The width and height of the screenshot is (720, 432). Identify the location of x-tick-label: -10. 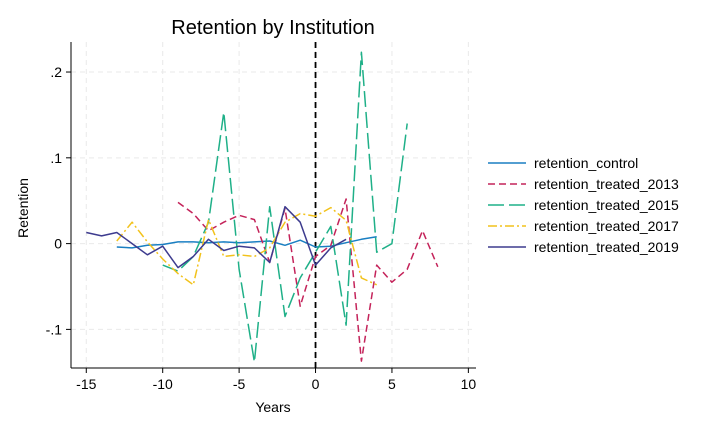
(163, 384).